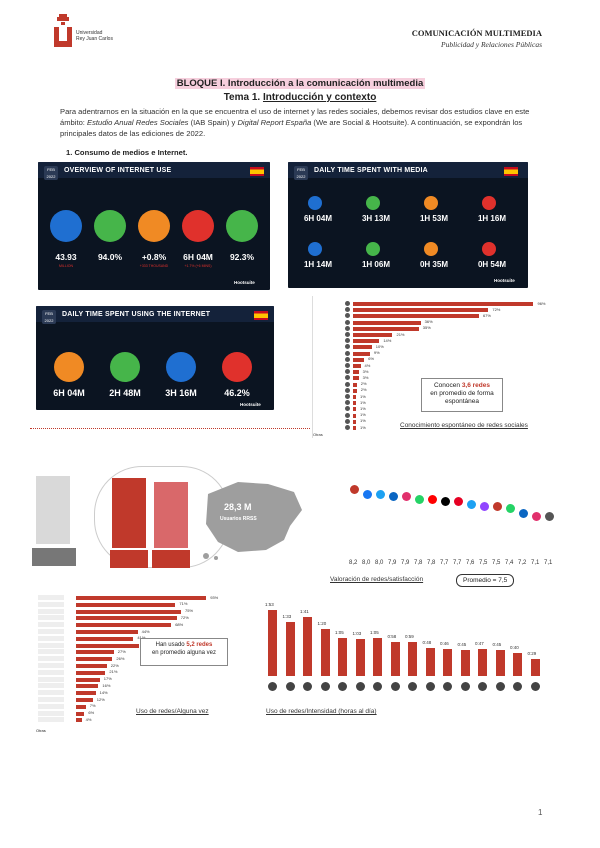 The height and width of the screenshot is (848, 600). I want to click on satisfaction-value: 7,4, so click(509, 563).